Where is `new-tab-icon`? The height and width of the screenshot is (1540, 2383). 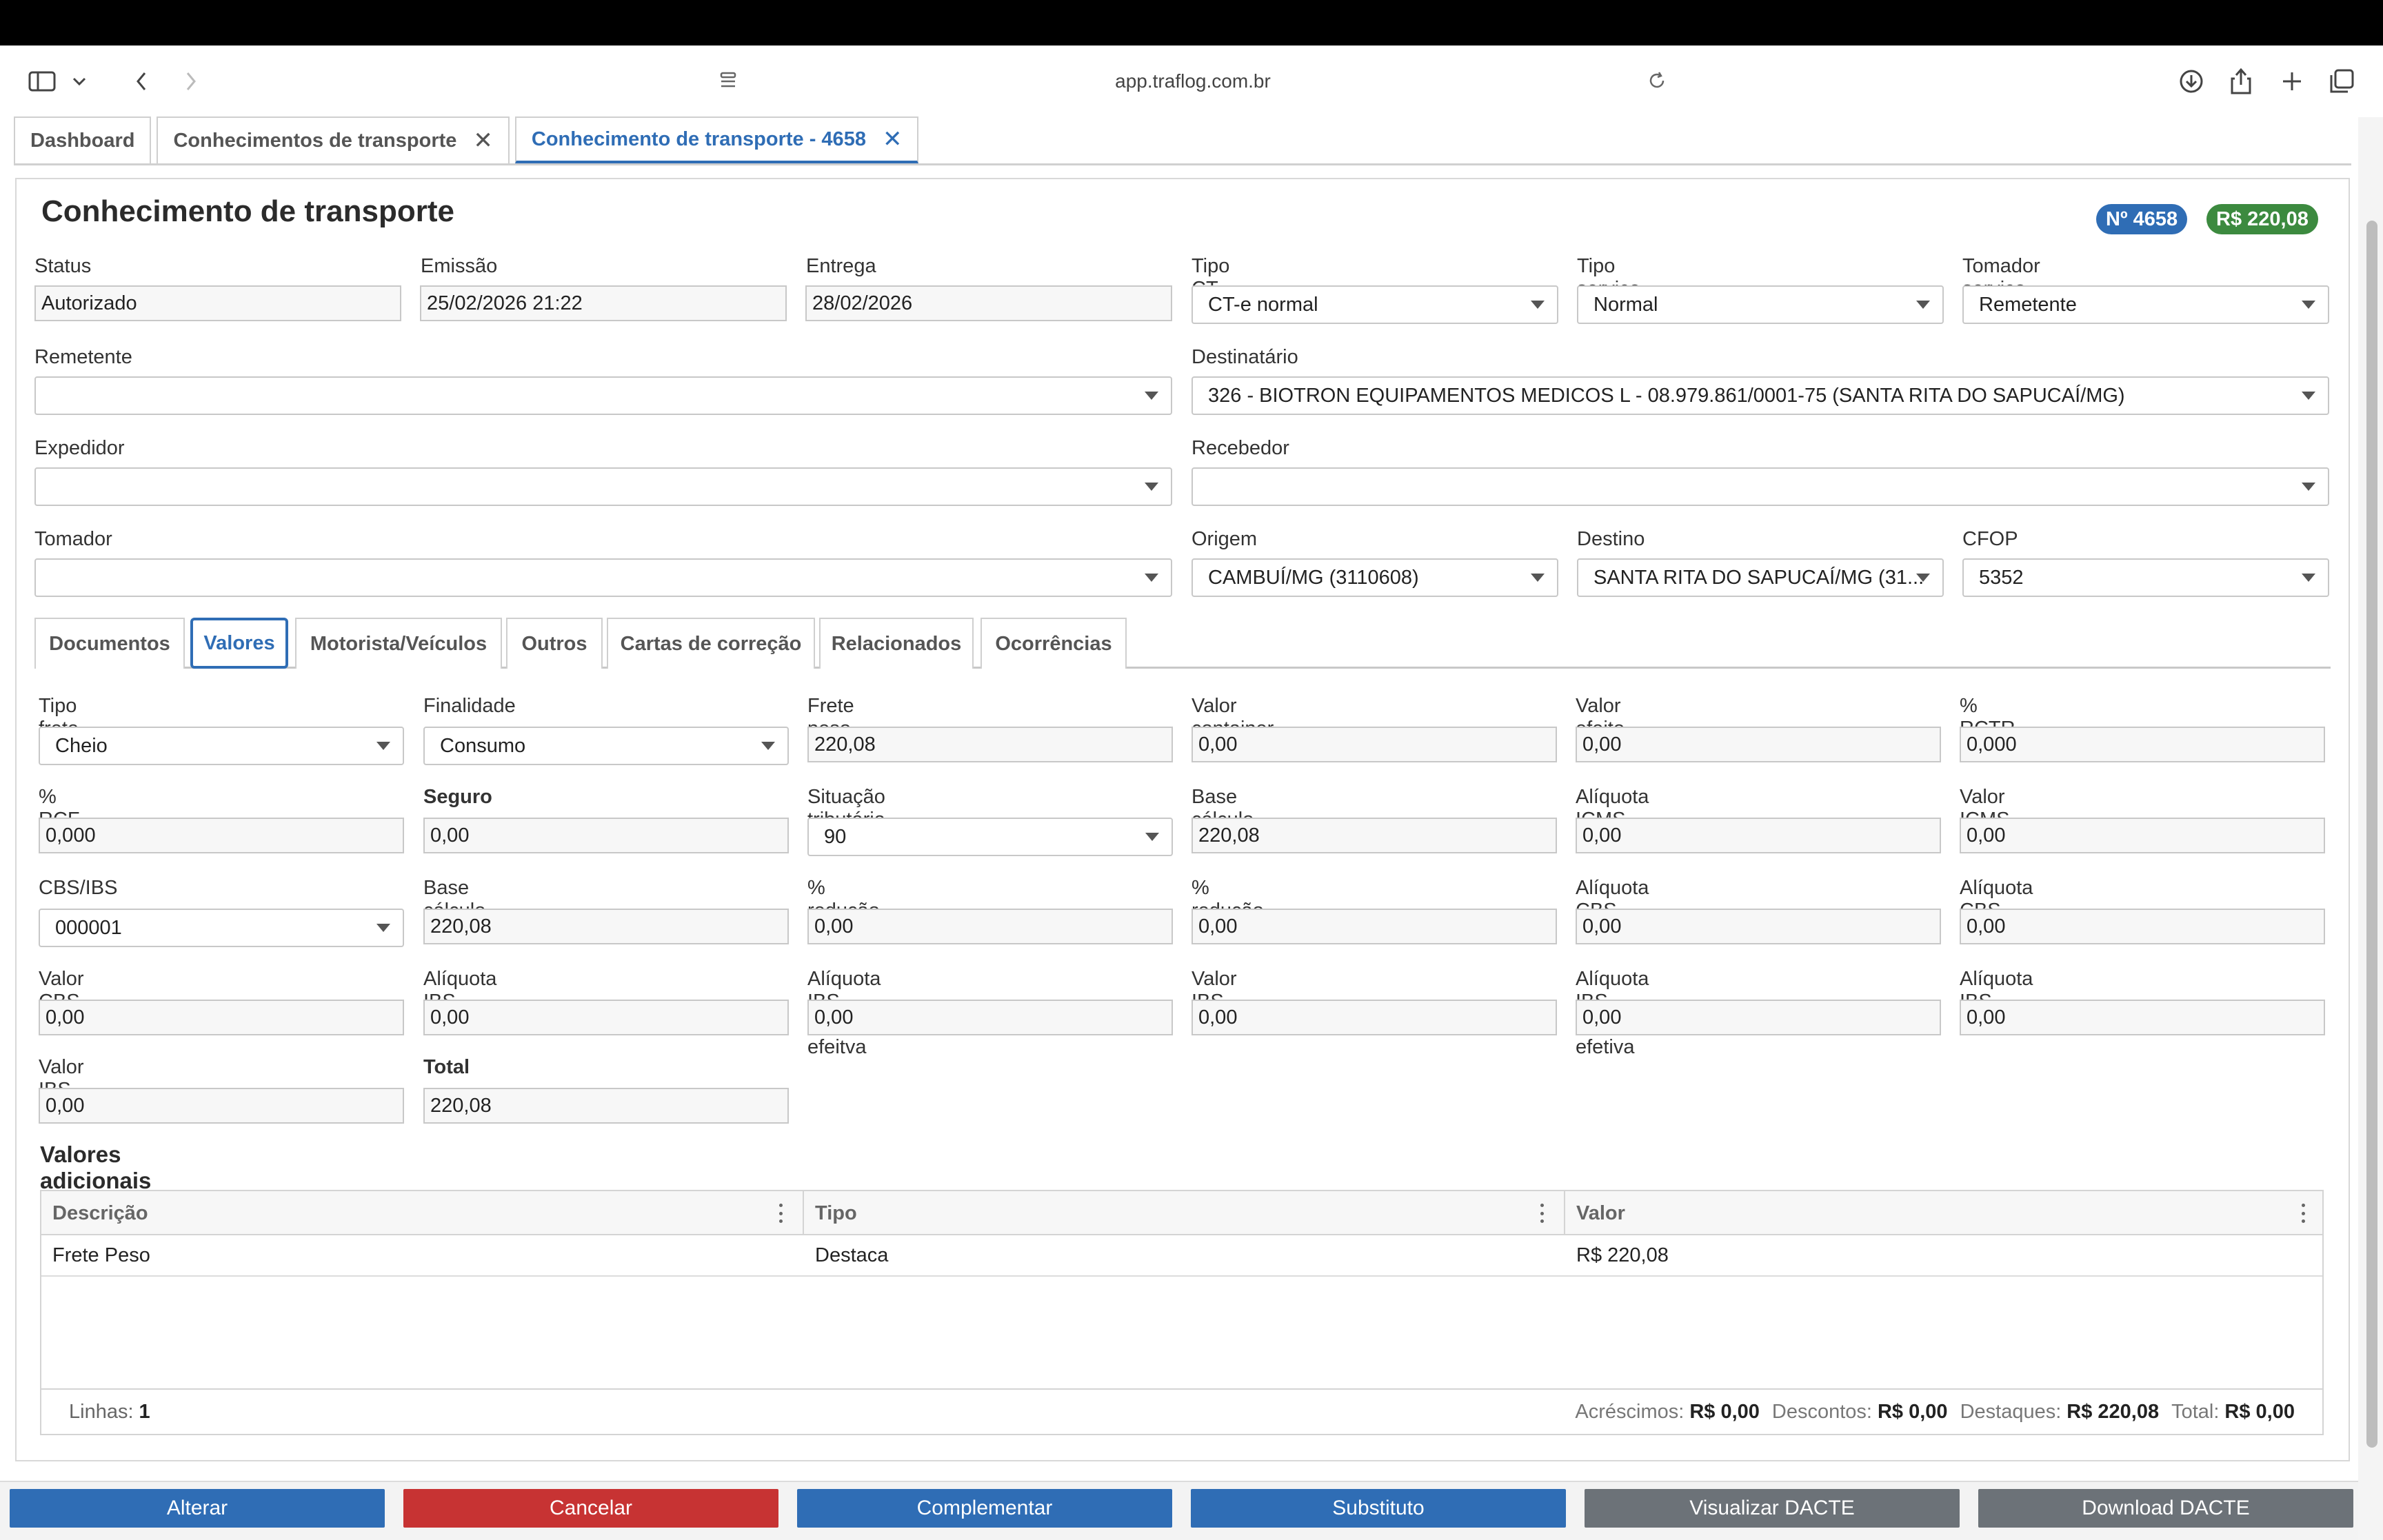
new-tab-icon is located at coordinates (2292, 82).